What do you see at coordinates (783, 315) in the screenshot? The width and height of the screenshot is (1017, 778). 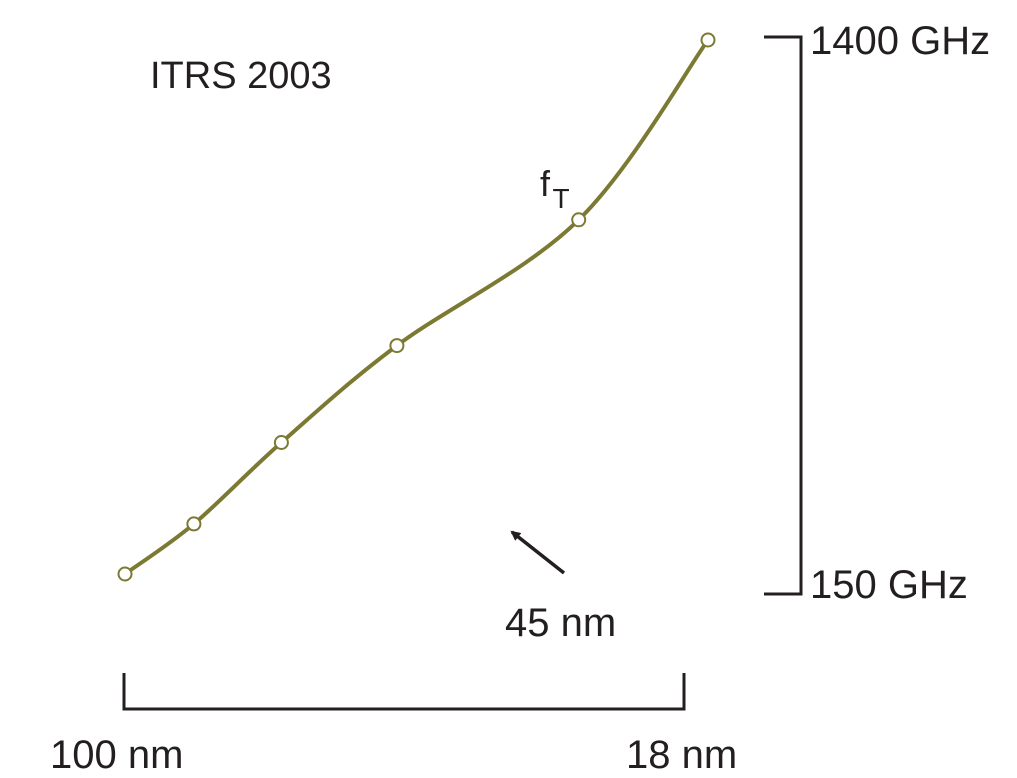 I see `y-range-bracket` at bounding box center [783, 315].